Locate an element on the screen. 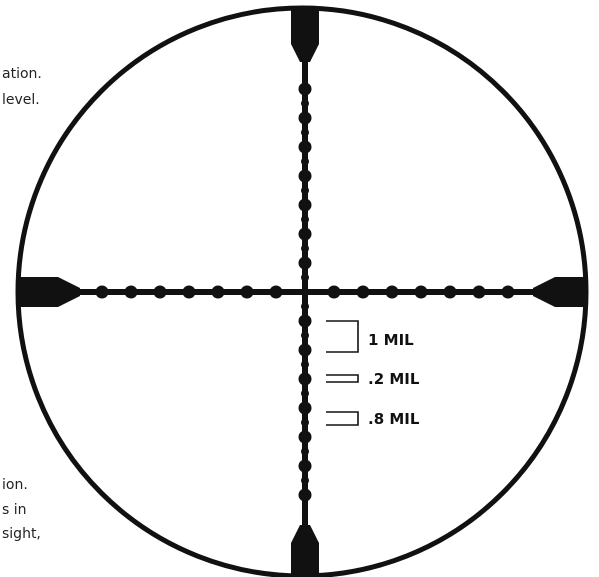 This screenshot has height=577, width=599. mil-marker-1-bracket is located at coordinates (342, 336).